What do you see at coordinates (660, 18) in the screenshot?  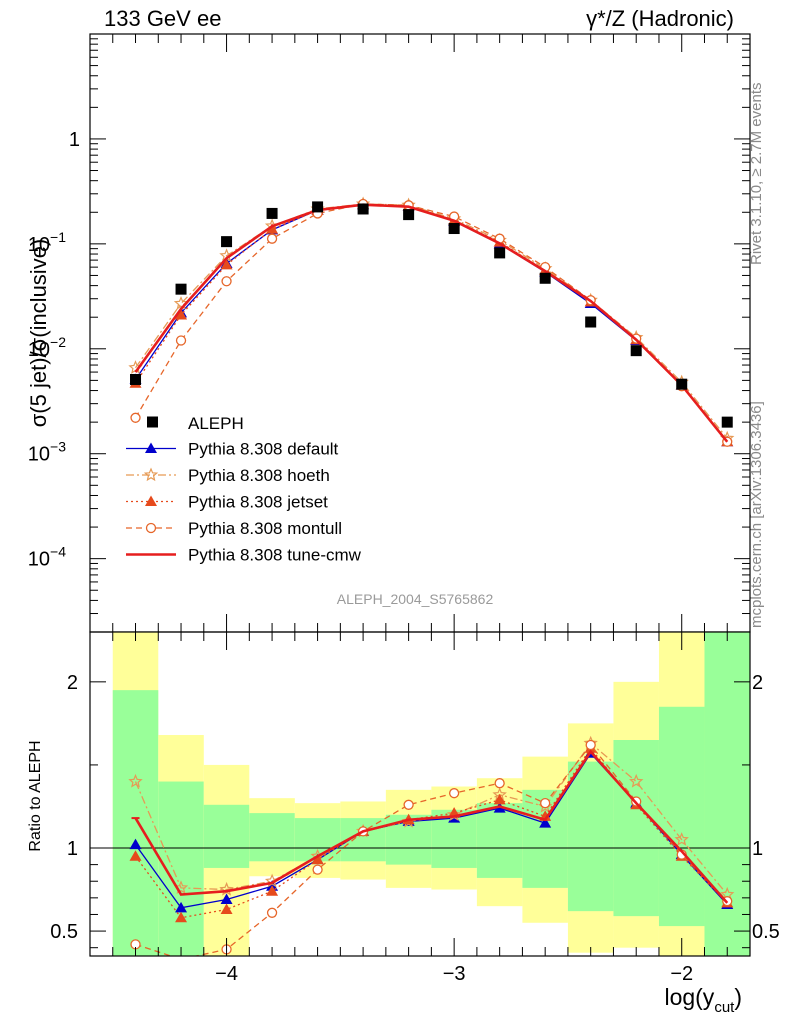 I see `header-right: γ*/Z (Hadronic)` at bounding box center [660, 18].